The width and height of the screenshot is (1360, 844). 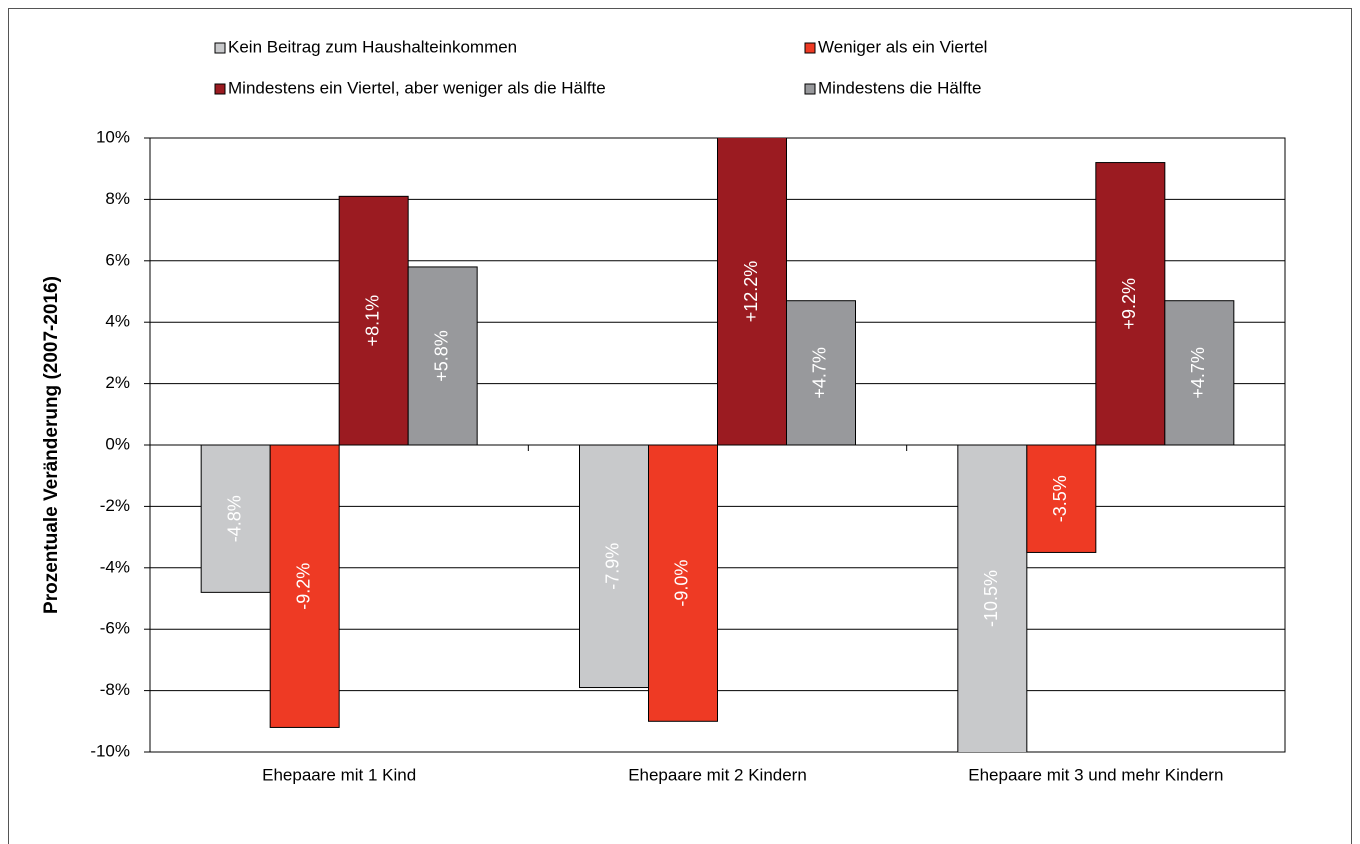 What do you see at coordinates (115, 505) in the screenshot?
I see `y-tick-label: -2%` at bounding box center [115, 505].